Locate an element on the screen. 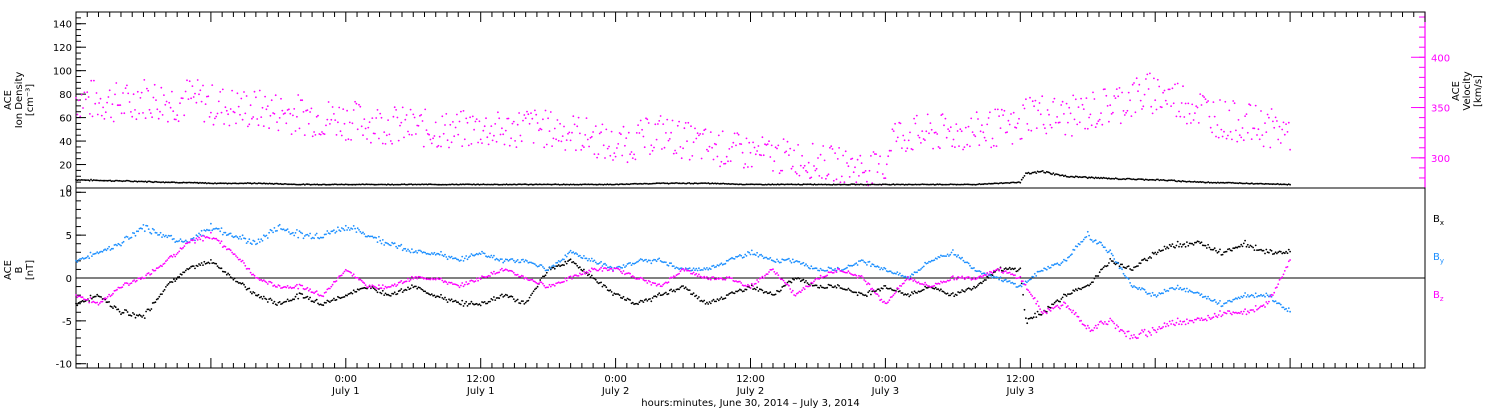  density-axis-title: ACE Ion Density [cm⁻³] is located at coordinates (19, 100).